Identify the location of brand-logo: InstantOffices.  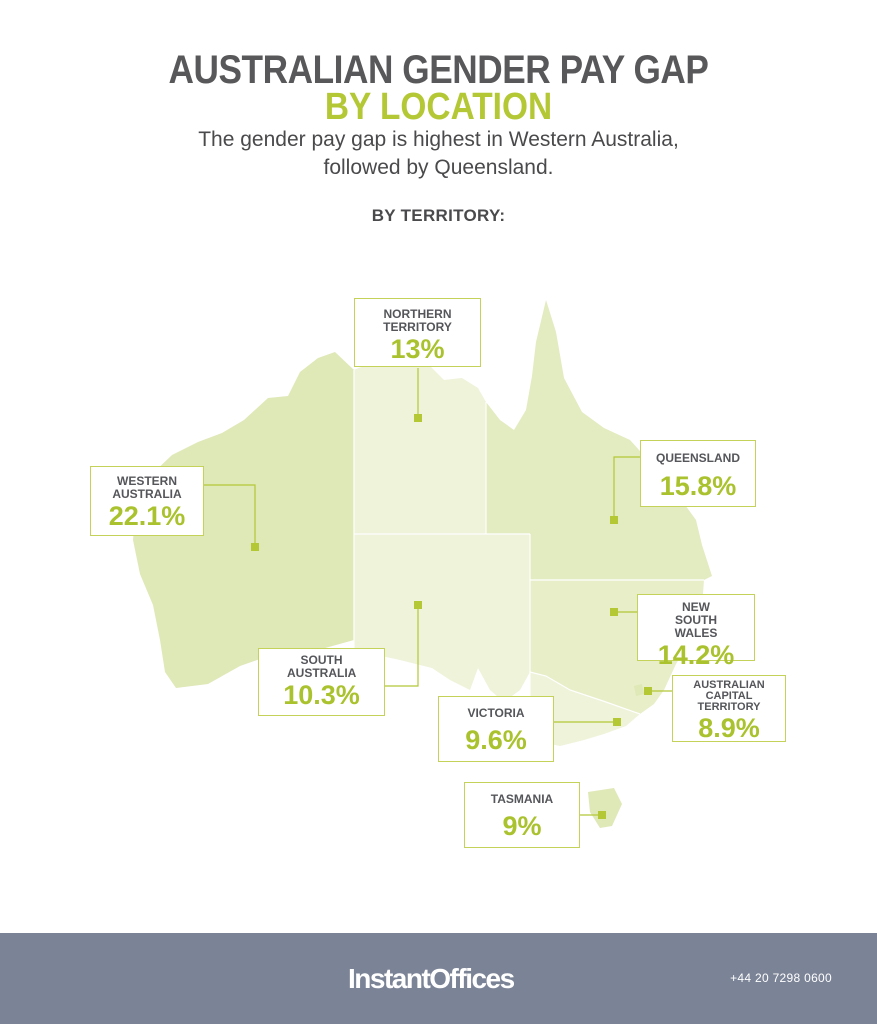
(431, 978).